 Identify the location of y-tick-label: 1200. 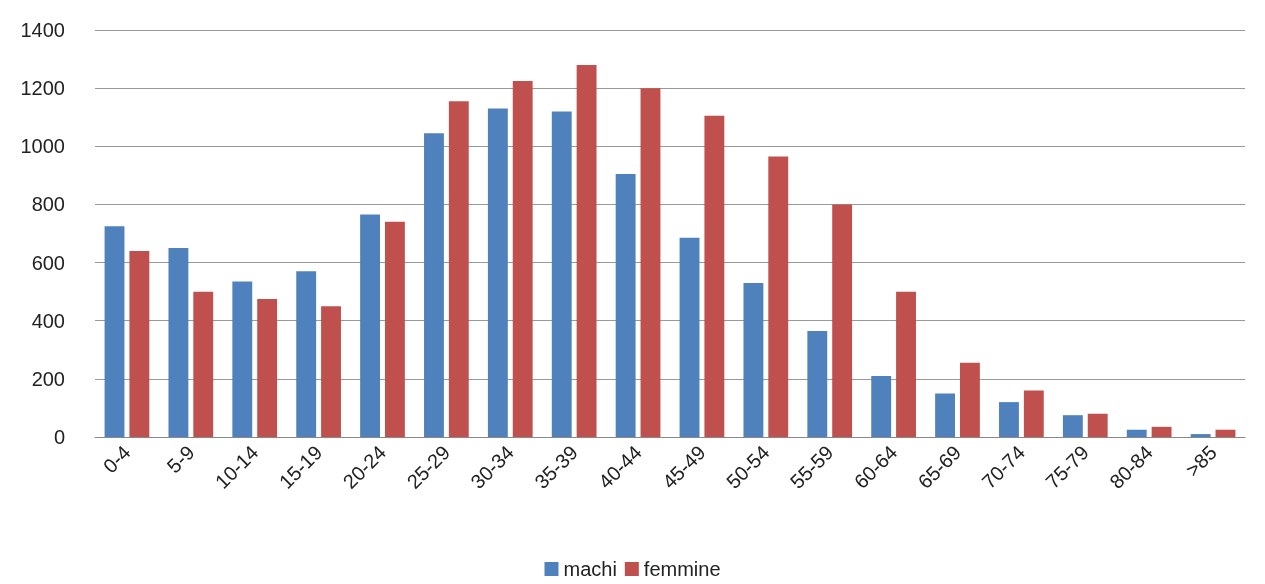
(42, 88).